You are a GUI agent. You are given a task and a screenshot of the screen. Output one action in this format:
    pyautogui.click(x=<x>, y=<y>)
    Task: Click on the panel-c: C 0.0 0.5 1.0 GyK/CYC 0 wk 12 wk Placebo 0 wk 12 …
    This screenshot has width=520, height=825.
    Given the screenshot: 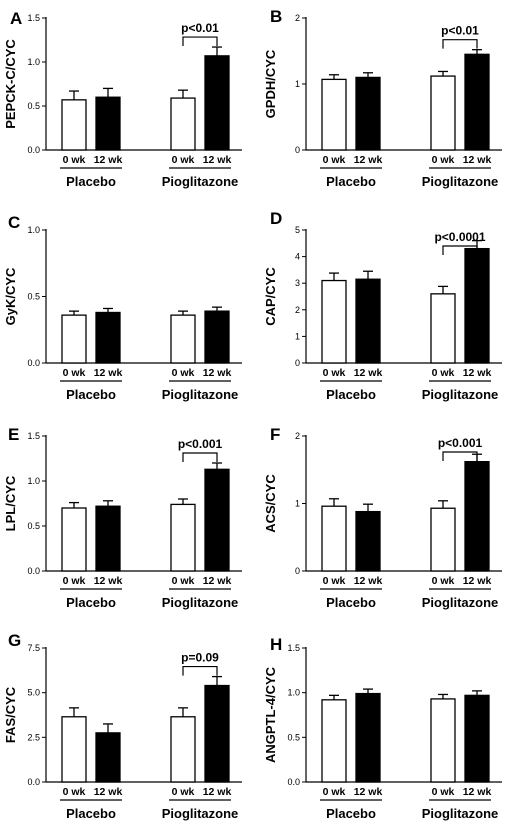 What is the action you would take?
    pyautogui.click(x=122, y=307)
    